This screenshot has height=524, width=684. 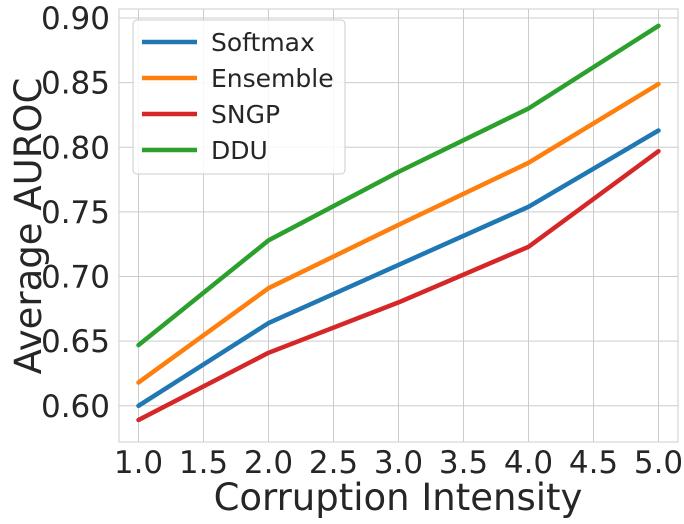 What do you see at coordinates (463, 463) in the screenshot?
I see `x-tick-label: 3.5` at bounding box center [463, 463].